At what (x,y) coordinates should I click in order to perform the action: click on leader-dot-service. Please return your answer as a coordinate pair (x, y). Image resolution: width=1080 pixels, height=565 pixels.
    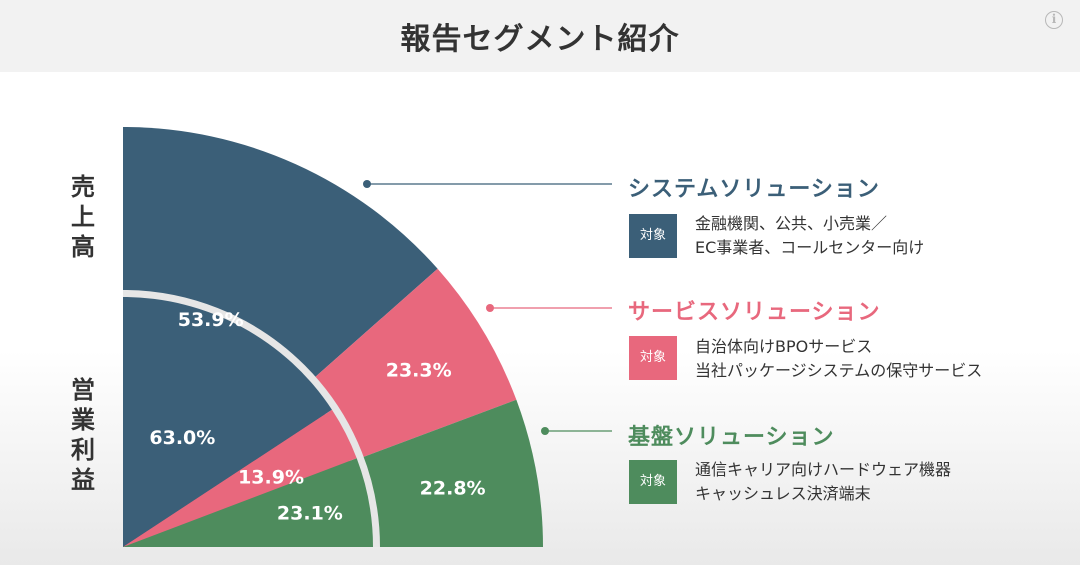
    Looking at the image, I should click on (490, 308).